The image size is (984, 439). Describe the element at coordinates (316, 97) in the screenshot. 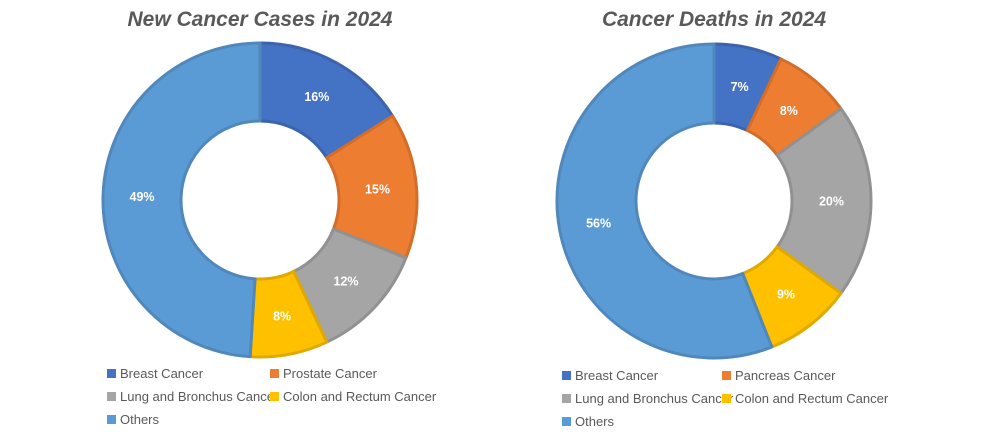

I see `data-label: 16%` at that location.